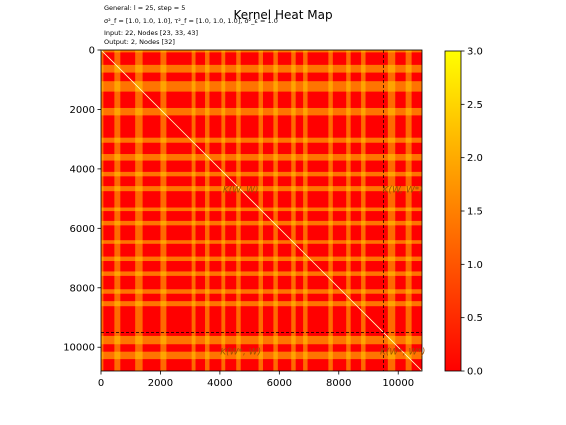  I want to click on block-label-group: K(W, W) K(W, W*) K(W*, W) K(W*, W*), so click(322, 272).